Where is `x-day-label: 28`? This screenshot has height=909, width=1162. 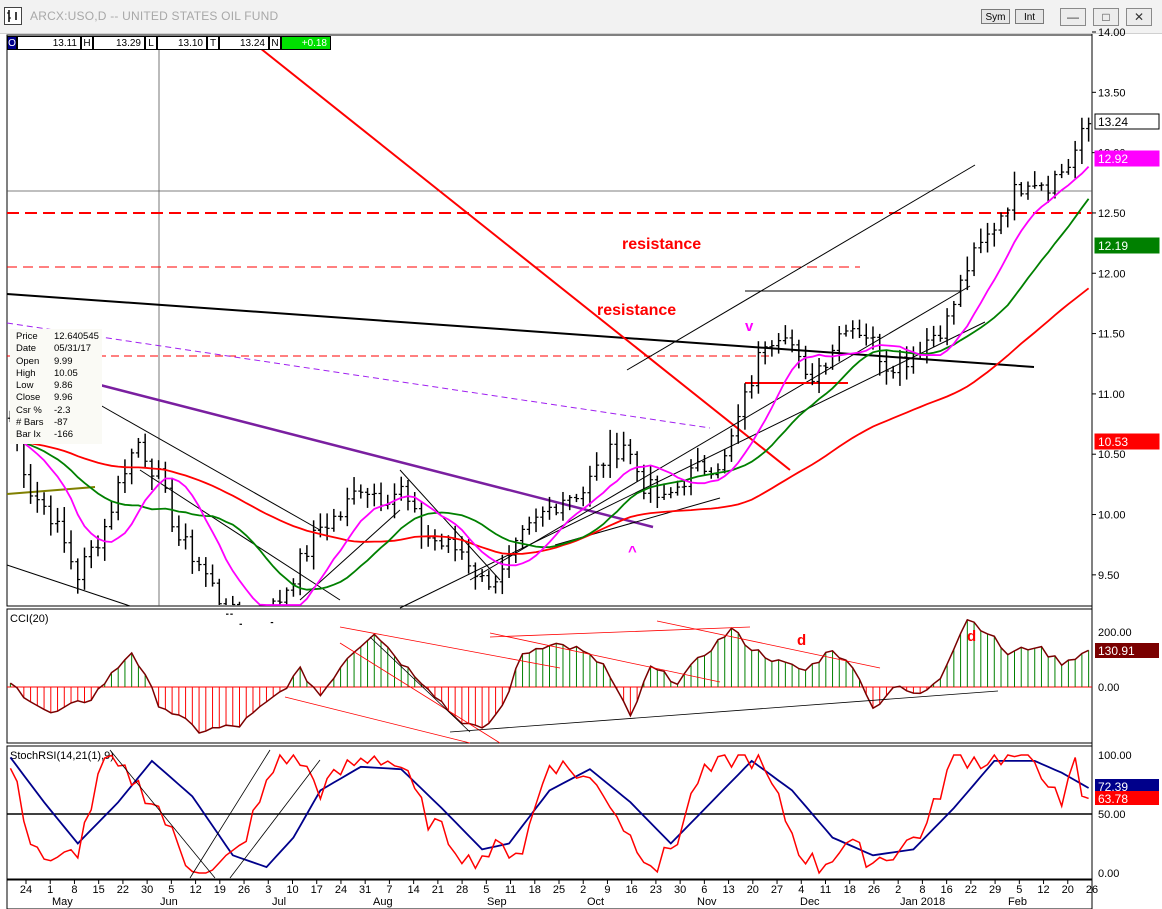 x-day-label: 28 is located at coordinates (462, 890).